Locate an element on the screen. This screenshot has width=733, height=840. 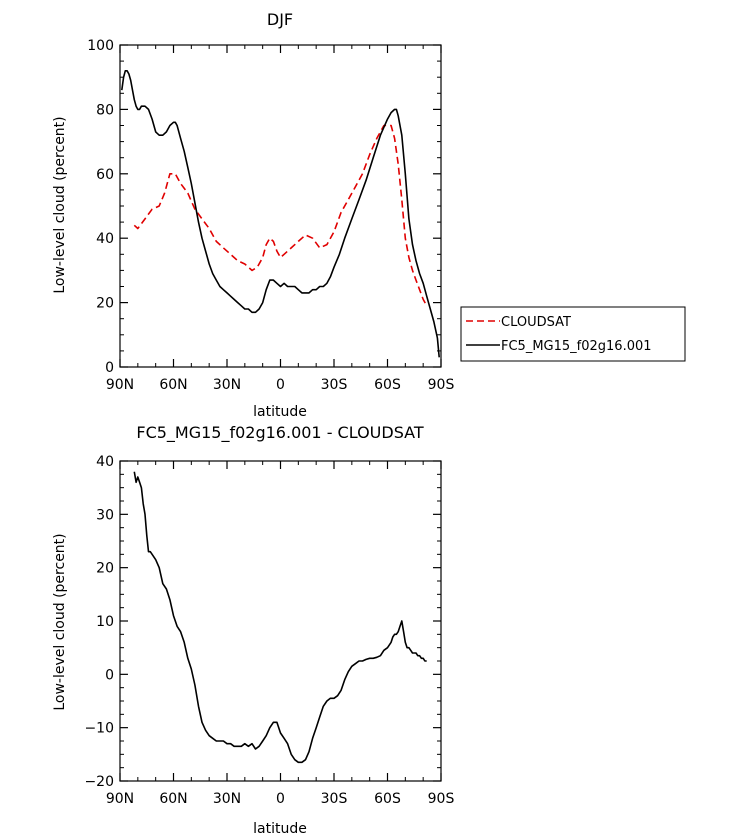
legend-label-cloudsat: CLOUDSAT is located at coordinates (536, 322).